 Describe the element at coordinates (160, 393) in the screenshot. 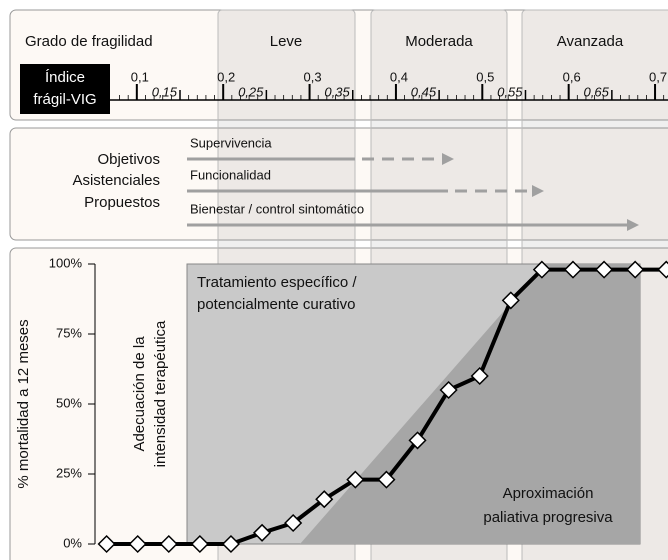

I see `inner-y-label: intensidad terapéutica` at that location.